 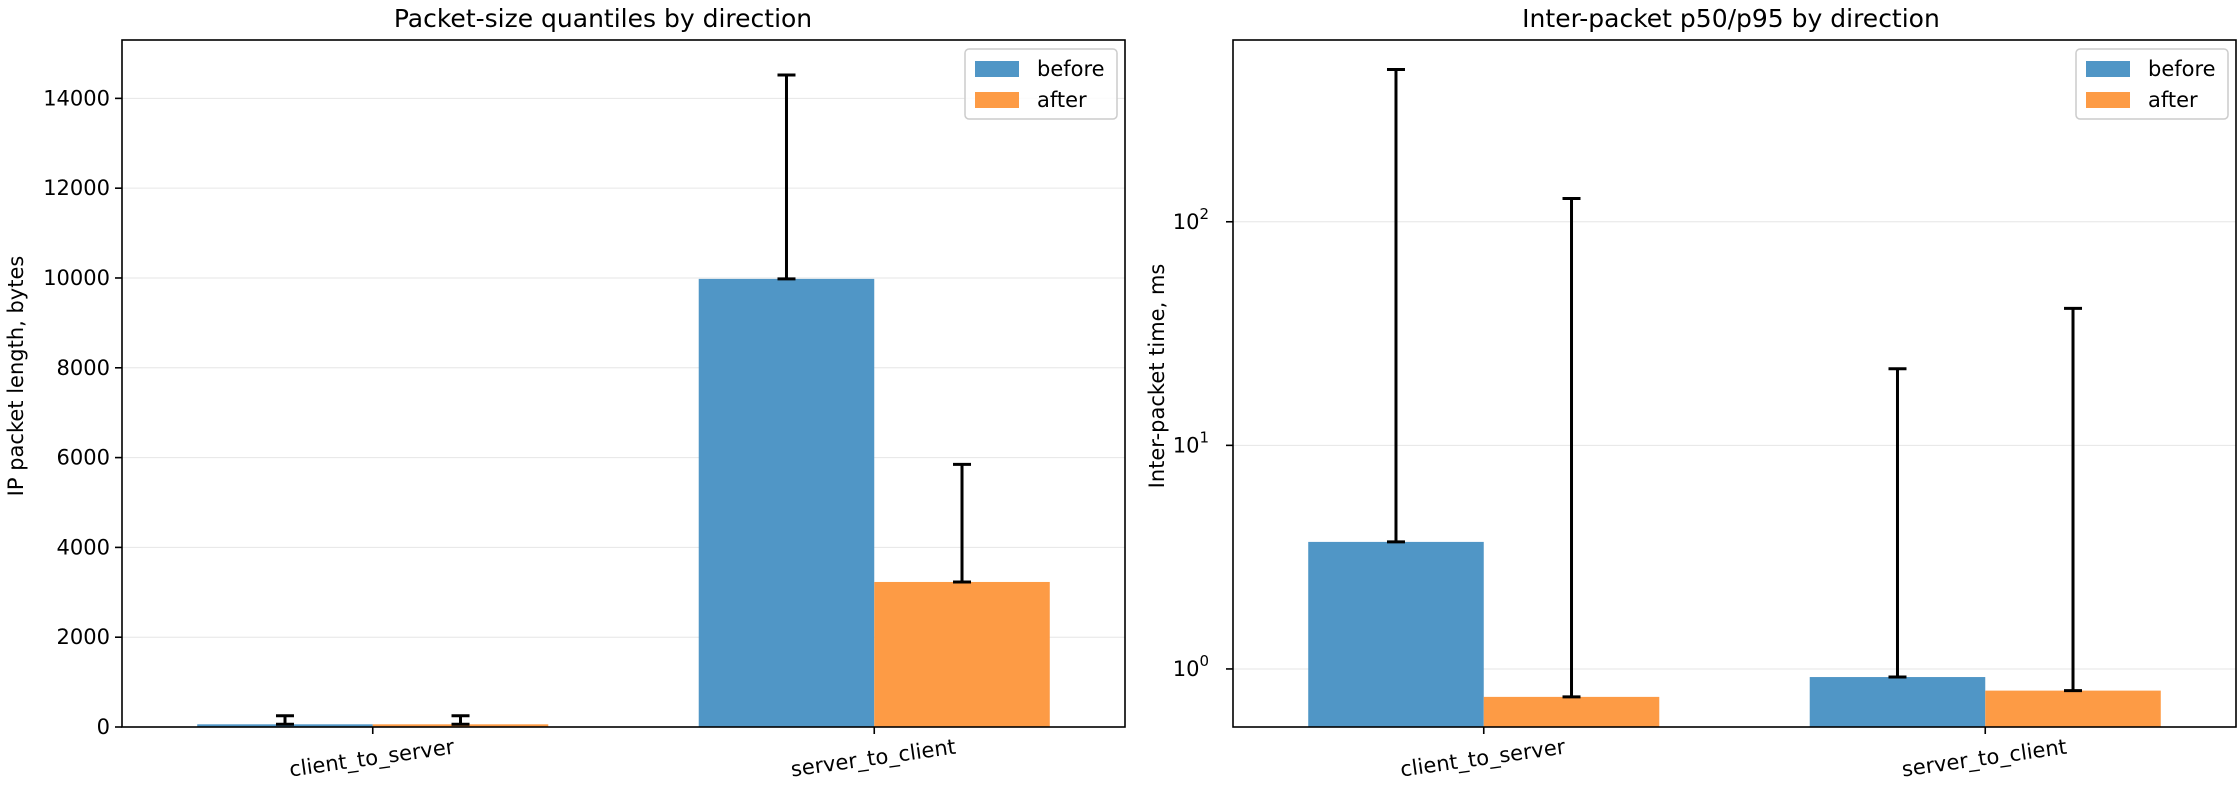 What do you see at coordinates (1204, 437) in the screenshot?
I see `y-tick-exponent: 1` at bounding box center [1204, 437].